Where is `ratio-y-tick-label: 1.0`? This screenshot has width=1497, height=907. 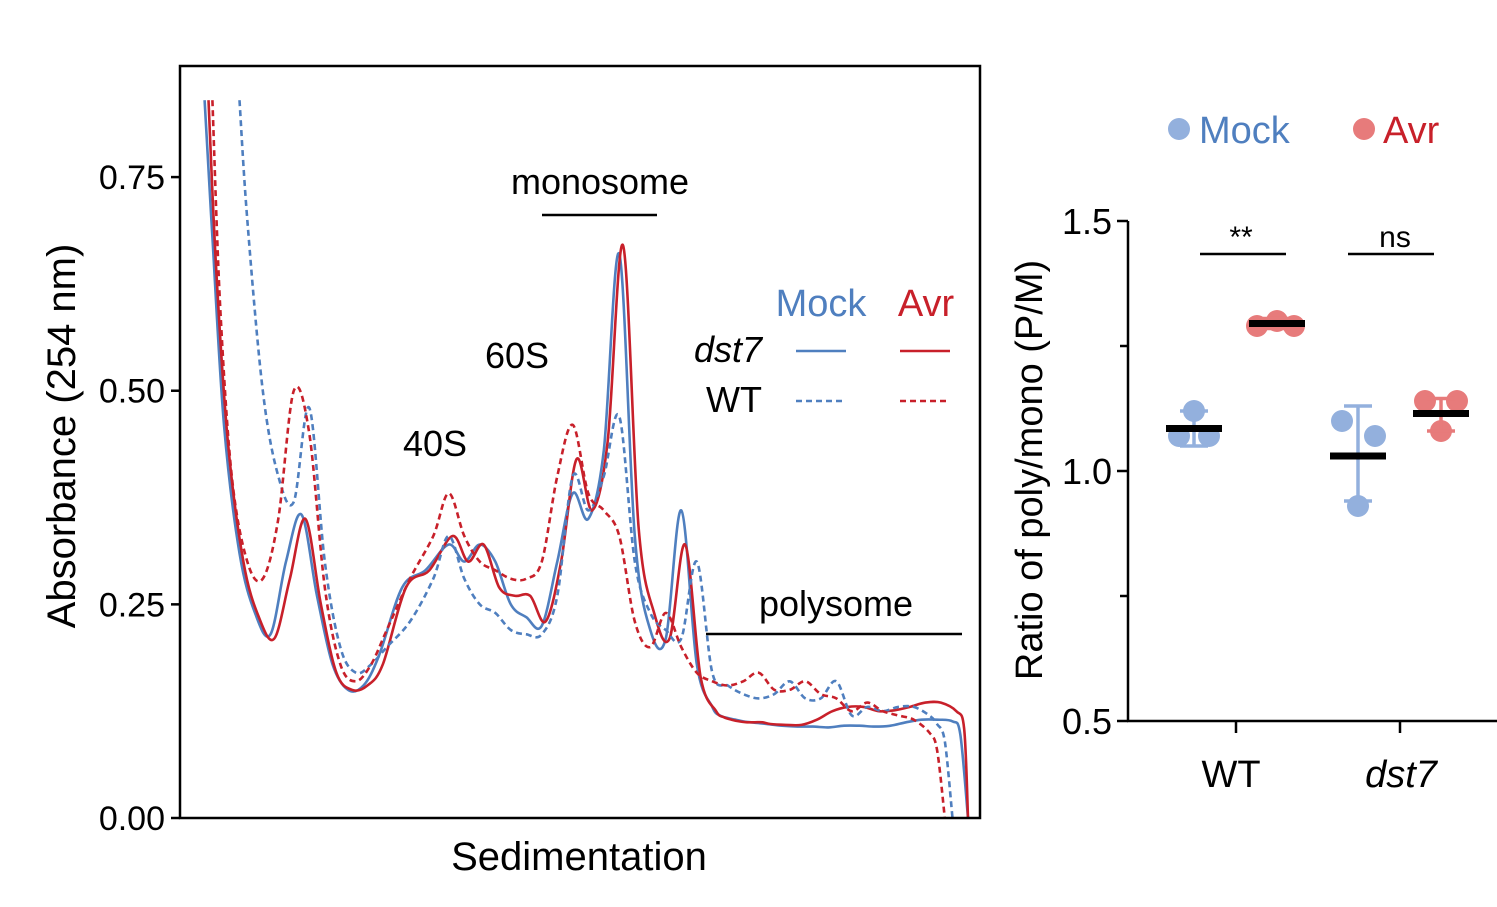
ratio-y-tick-label: 1.0 is located at coordinates (1087, 471).